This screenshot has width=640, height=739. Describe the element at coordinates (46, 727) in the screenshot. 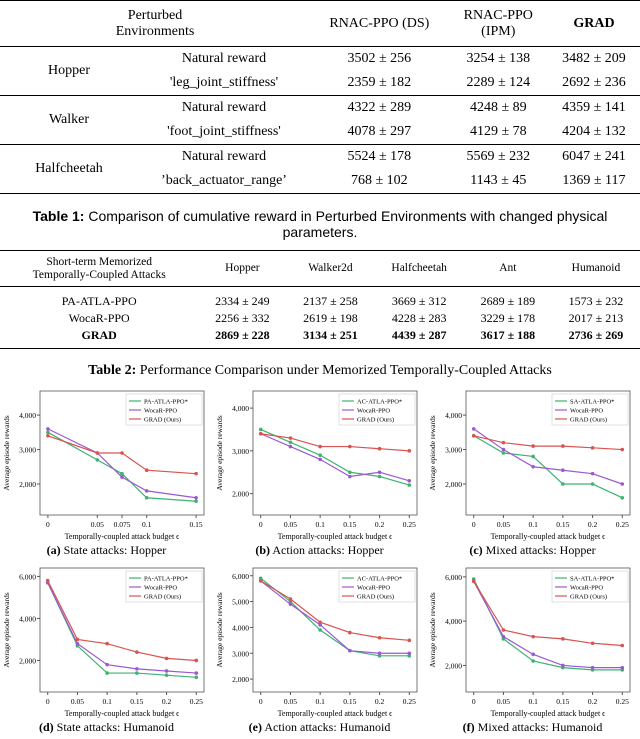

I see `caption-label: (d)` at that location.